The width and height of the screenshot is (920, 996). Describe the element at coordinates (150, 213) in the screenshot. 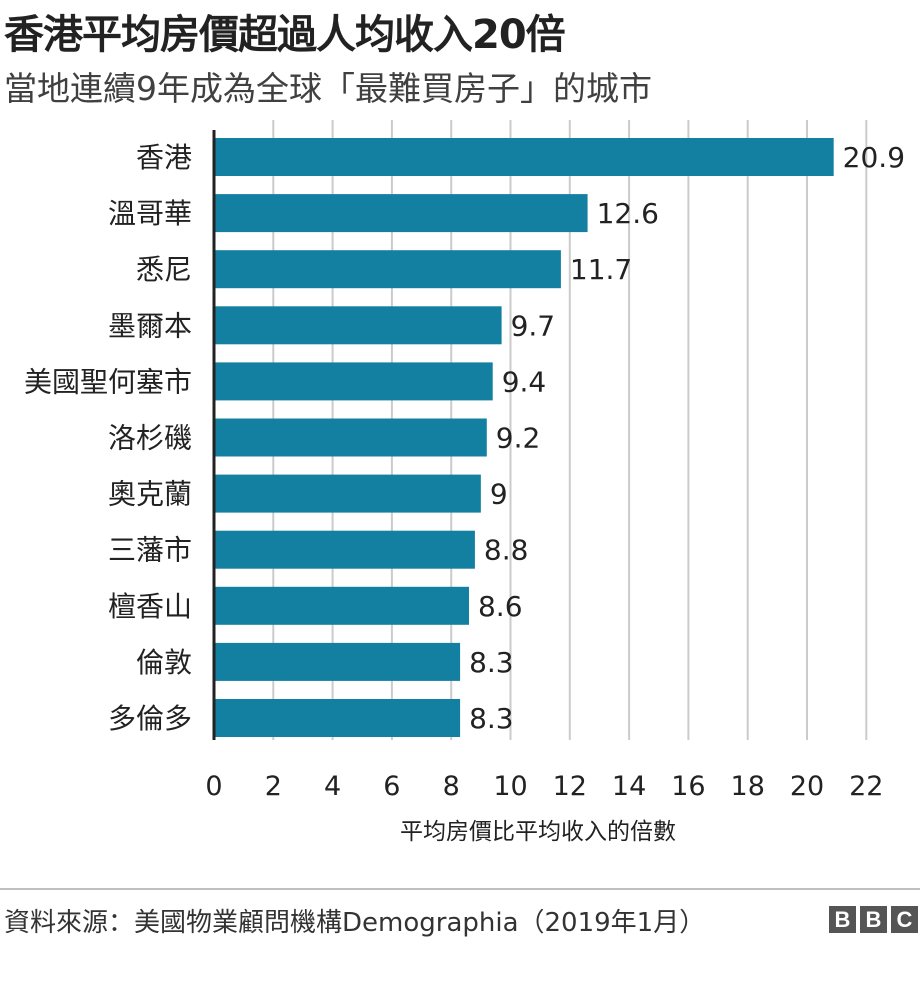

I see `category-label: 溫哥華` at that location.